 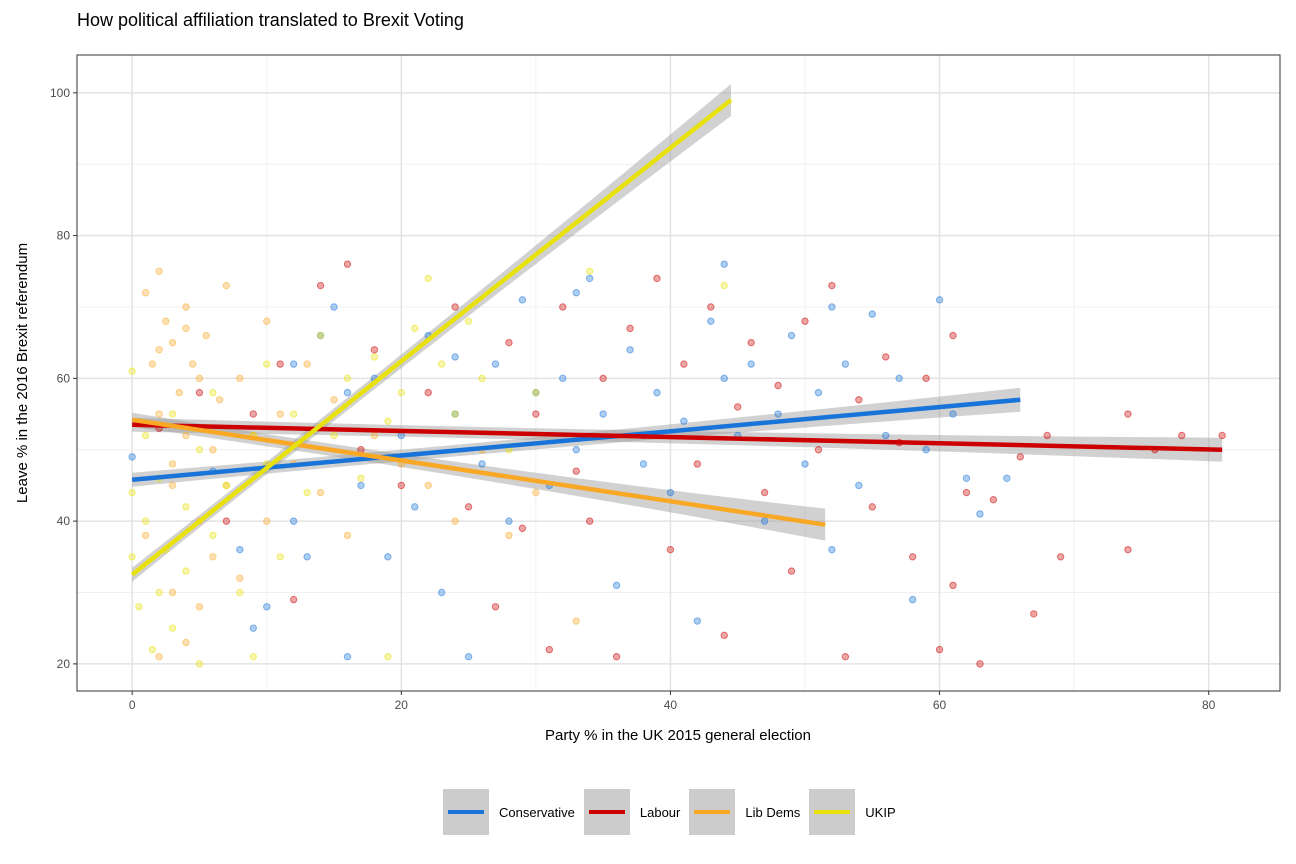 I want to click on legend-line-labour, so click(x=606, y=812).